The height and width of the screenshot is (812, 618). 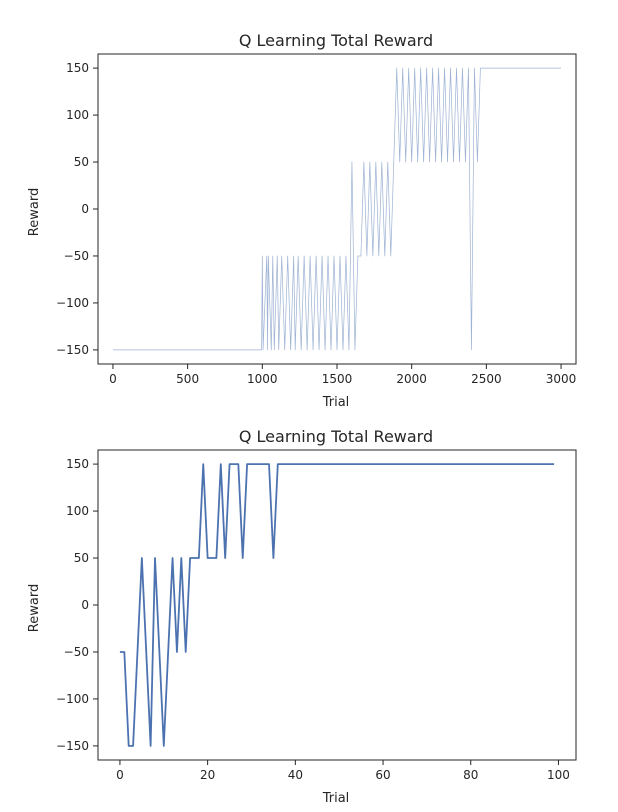 I want to click on x-tick-label: 2500, so click(x=486, y=379).